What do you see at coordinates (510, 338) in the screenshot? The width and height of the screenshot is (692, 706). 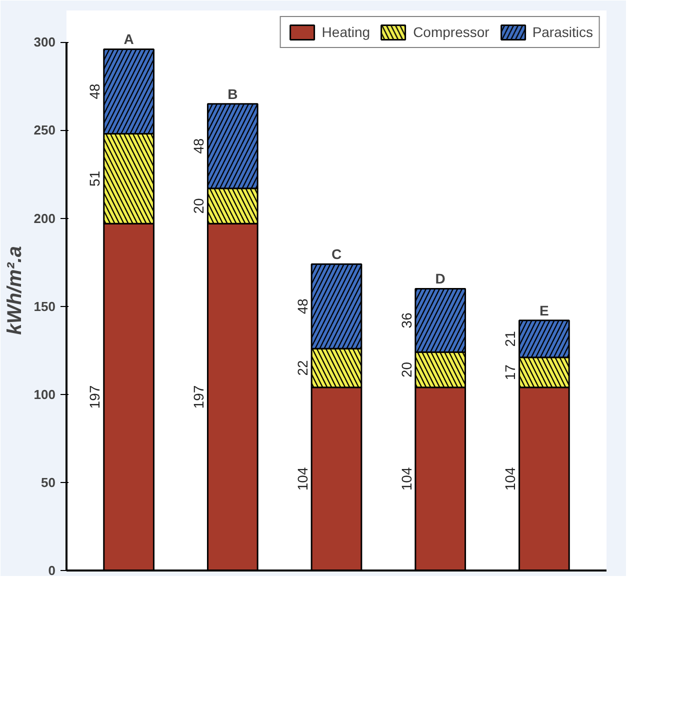 I see `data-label: 21` at bounding box center [510, 338].